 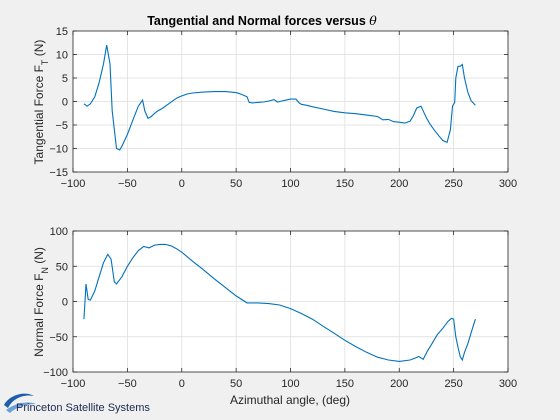 I want to click on top-y-tick-label: −15, so click(x=58, y=173).